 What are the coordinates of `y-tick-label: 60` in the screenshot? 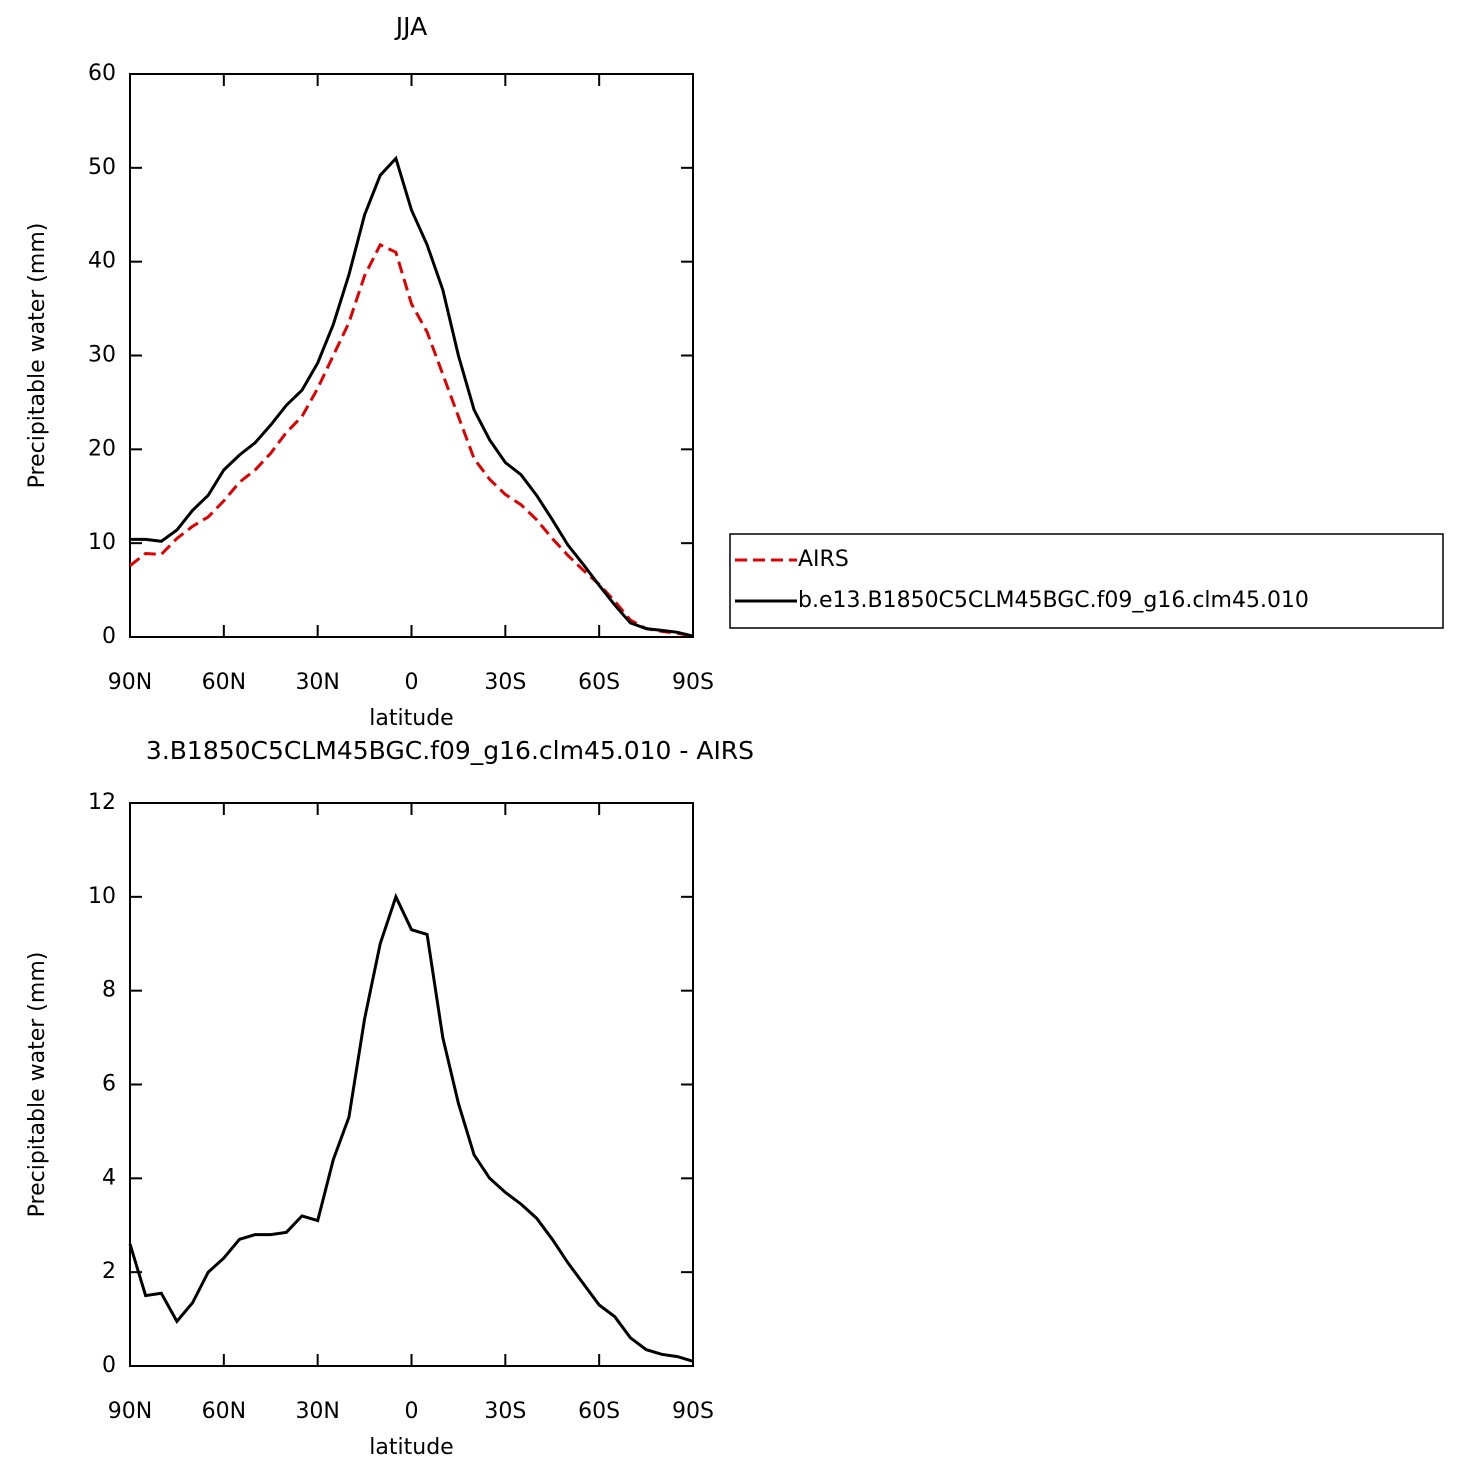 It's located at (102, 73).